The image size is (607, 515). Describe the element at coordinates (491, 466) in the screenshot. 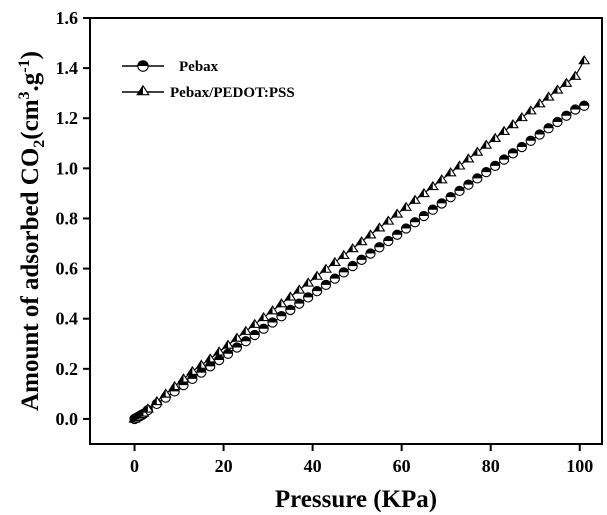

I see `x-tick-label: 80` at that location.